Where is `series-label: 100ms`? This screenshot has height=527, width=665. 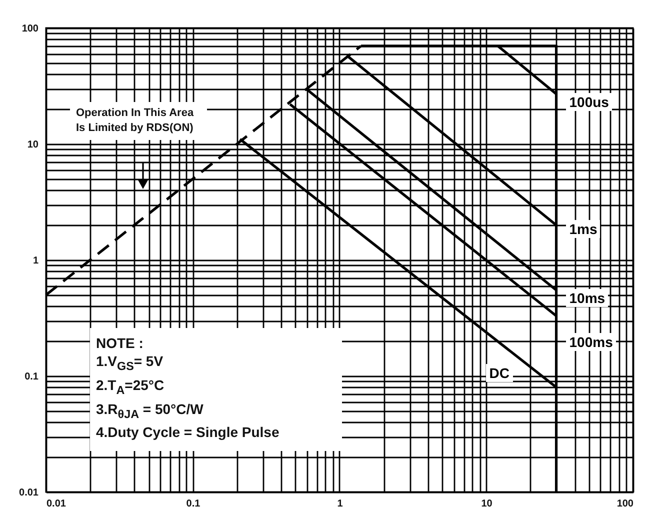 series-label: 100ms is located at coordinates (591, 341).